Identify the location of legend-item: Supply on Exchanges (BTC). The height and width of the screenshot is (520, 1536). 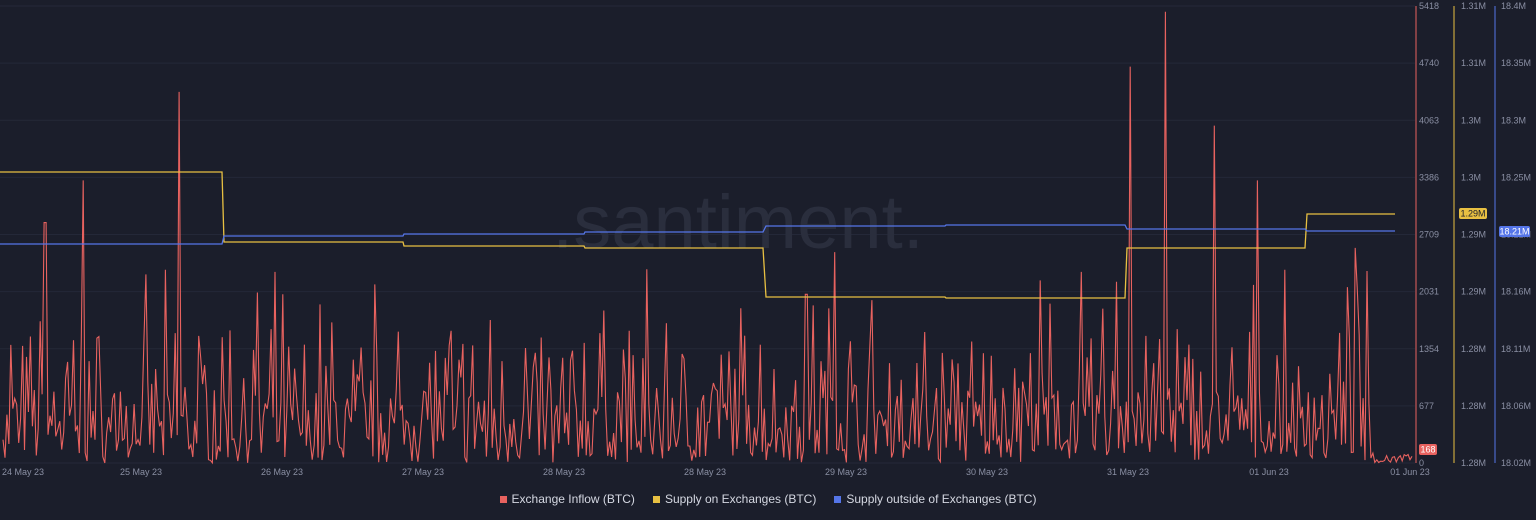
(734, 499).